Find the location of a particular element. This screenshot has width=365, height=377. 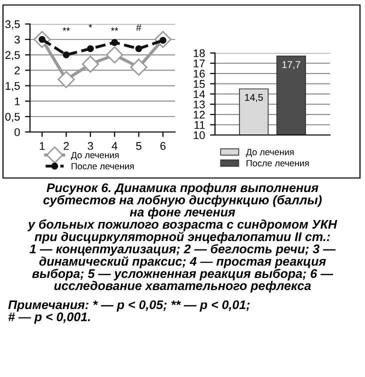

x-tick-label: 1 is located at coordinates (42, 146).